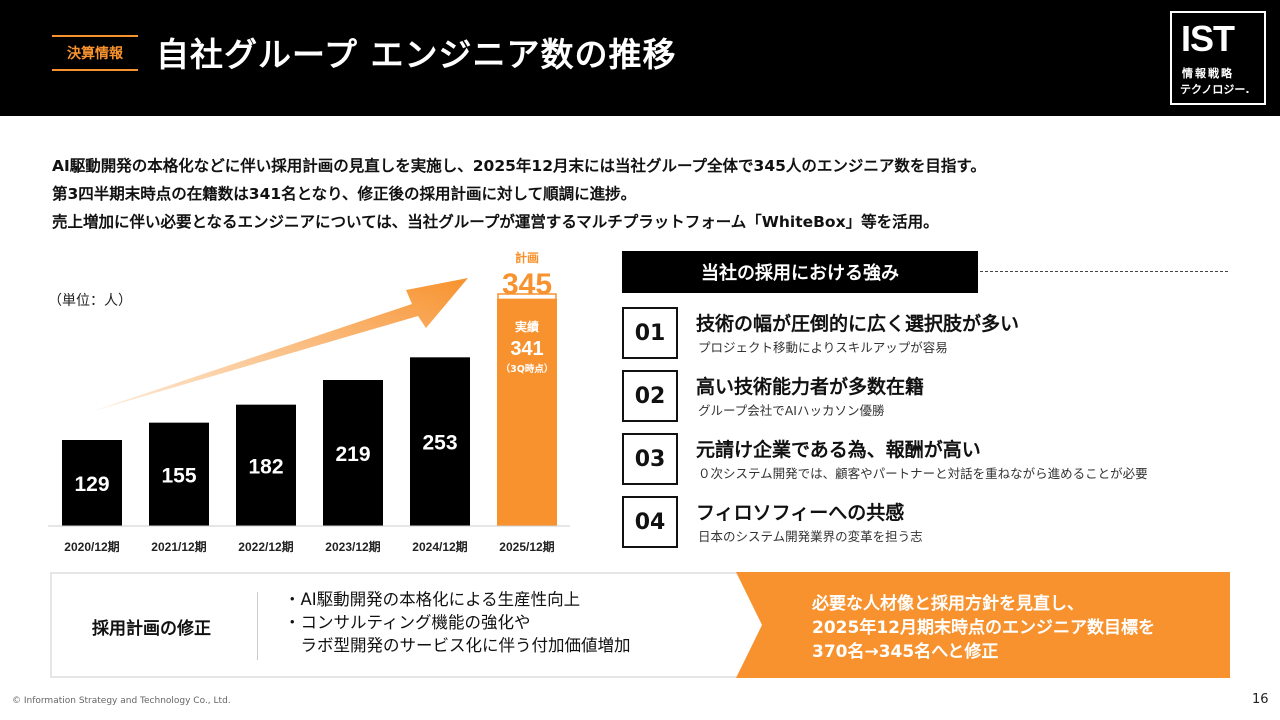 Image resolution: width=1280 pixels, height=720 pixels. I want to click on strength-item: 02 高い技術能力者が多数在籍 グループ会社でAIハッカソン優勝, so click(932, 397).